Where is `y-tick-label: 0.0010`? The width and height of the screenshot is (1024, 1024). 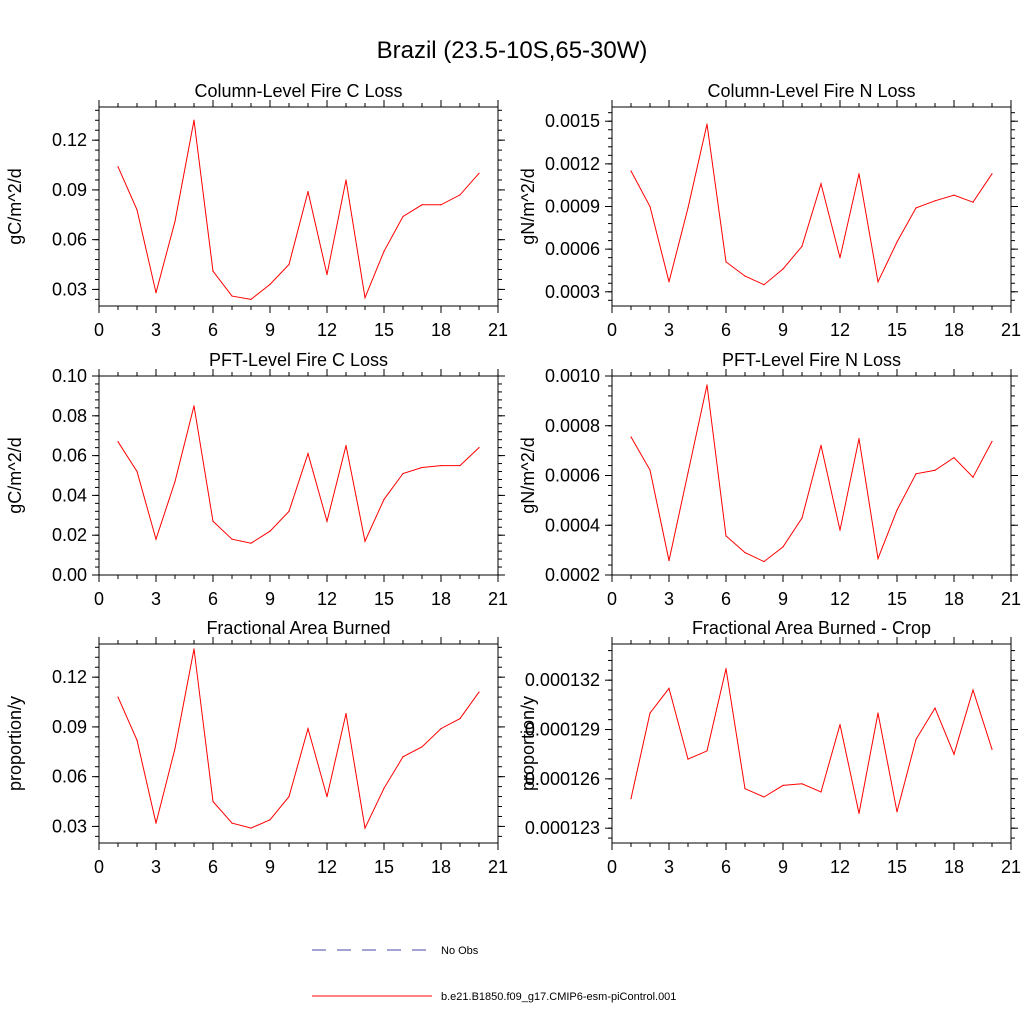
y-tick-label: 0.0010 is located at coordinates (572, 376).